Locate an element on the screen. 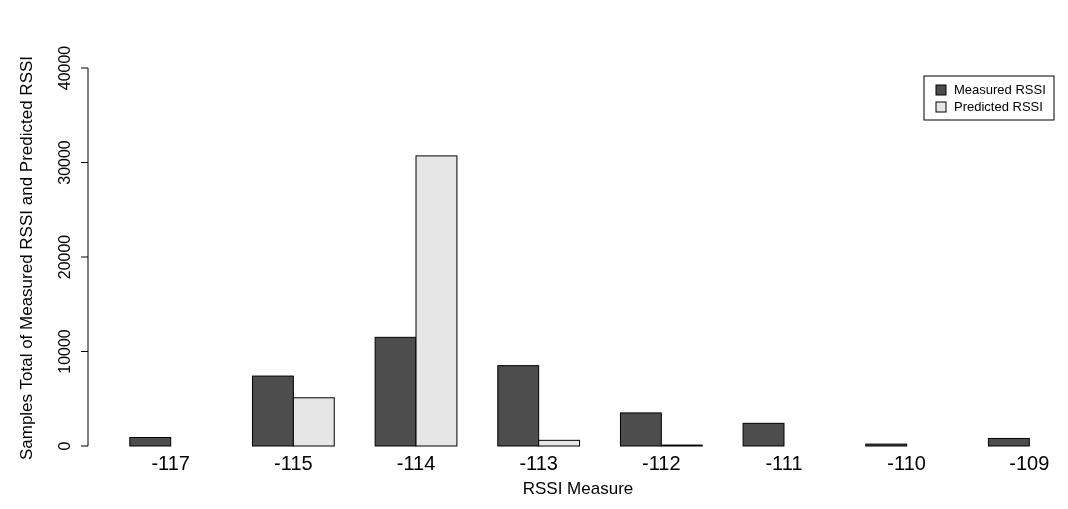 Image resolution: width=1068 pixels, height=509 pixels. x-tick-label: -112 is located at coordinates (661, 463).